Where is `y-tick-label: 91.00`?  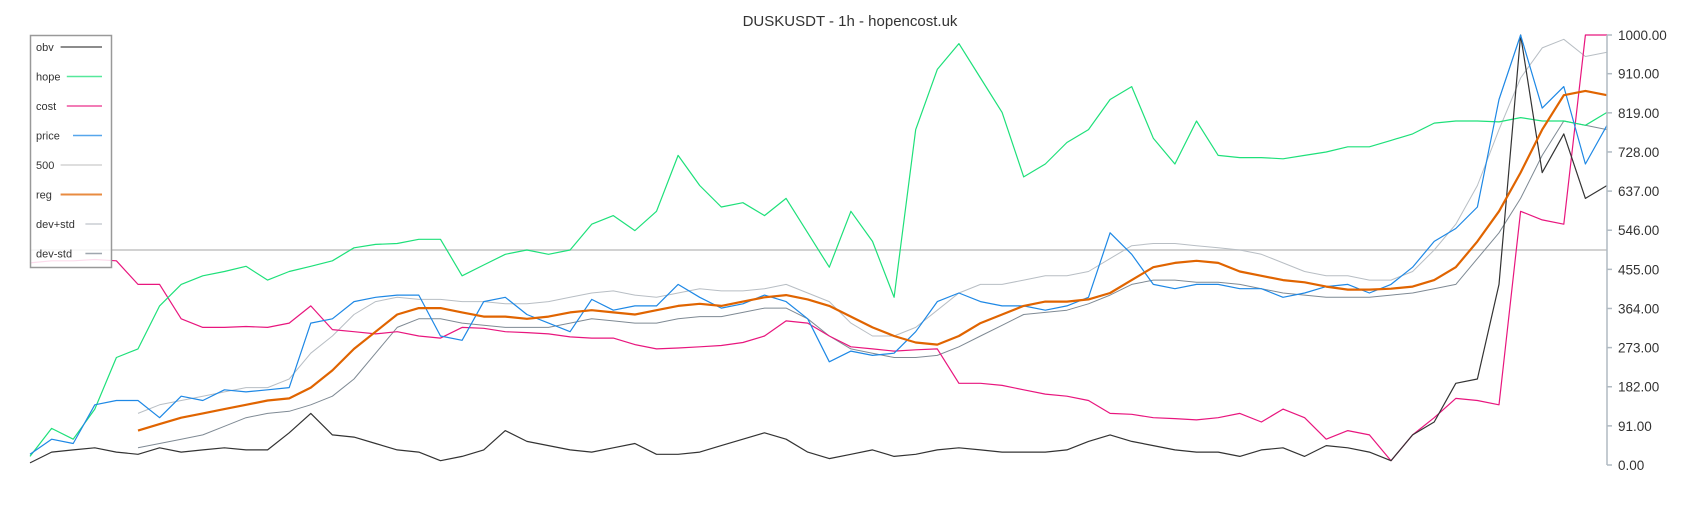 y-tick-label: 91.00 is located at coordinates (1635, 426).